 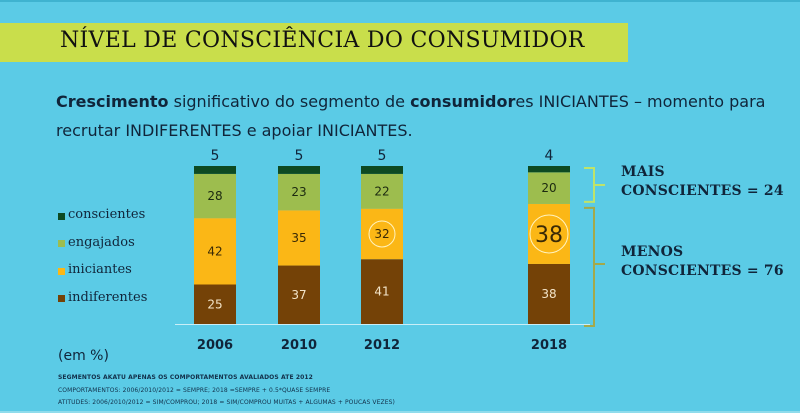 What do you see at coordinates (594, 185) in the screenshot?
I see `bracket-mais-conscientes` at bounding box center [594, 185].